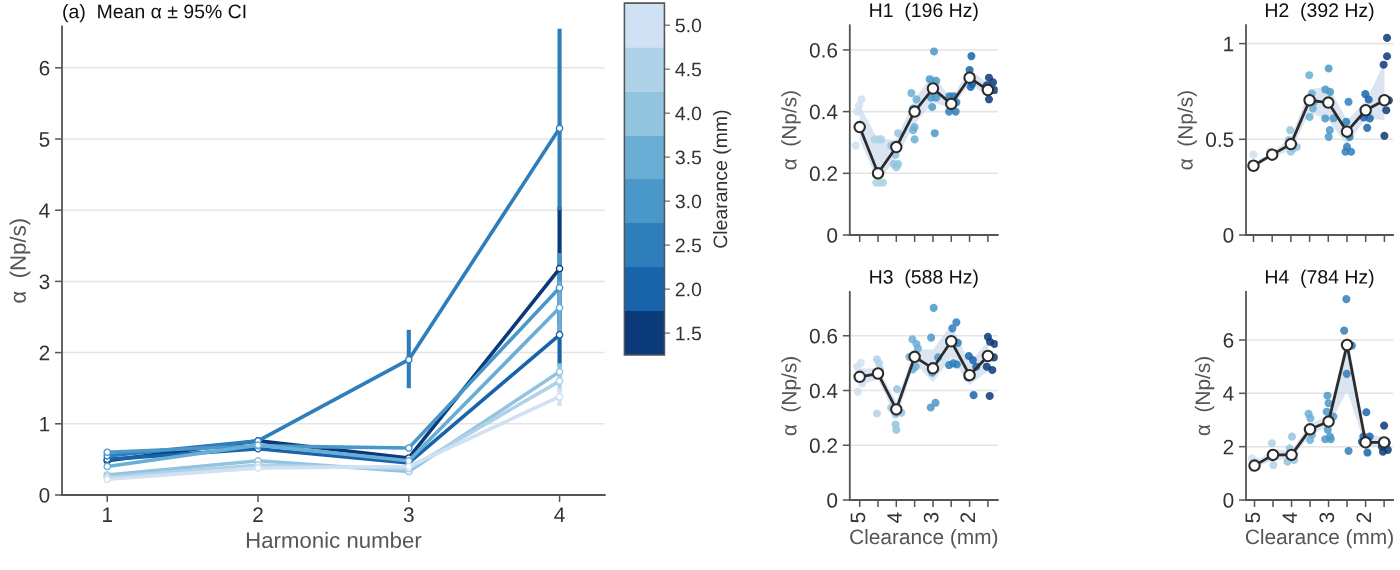 The height and width of the screenshot is (570, 1400). What do you see at coordinates (924, 278) in the screenshot?
I see `chart-title: H3 (588 Hz)` at bounding box center [924, 278].